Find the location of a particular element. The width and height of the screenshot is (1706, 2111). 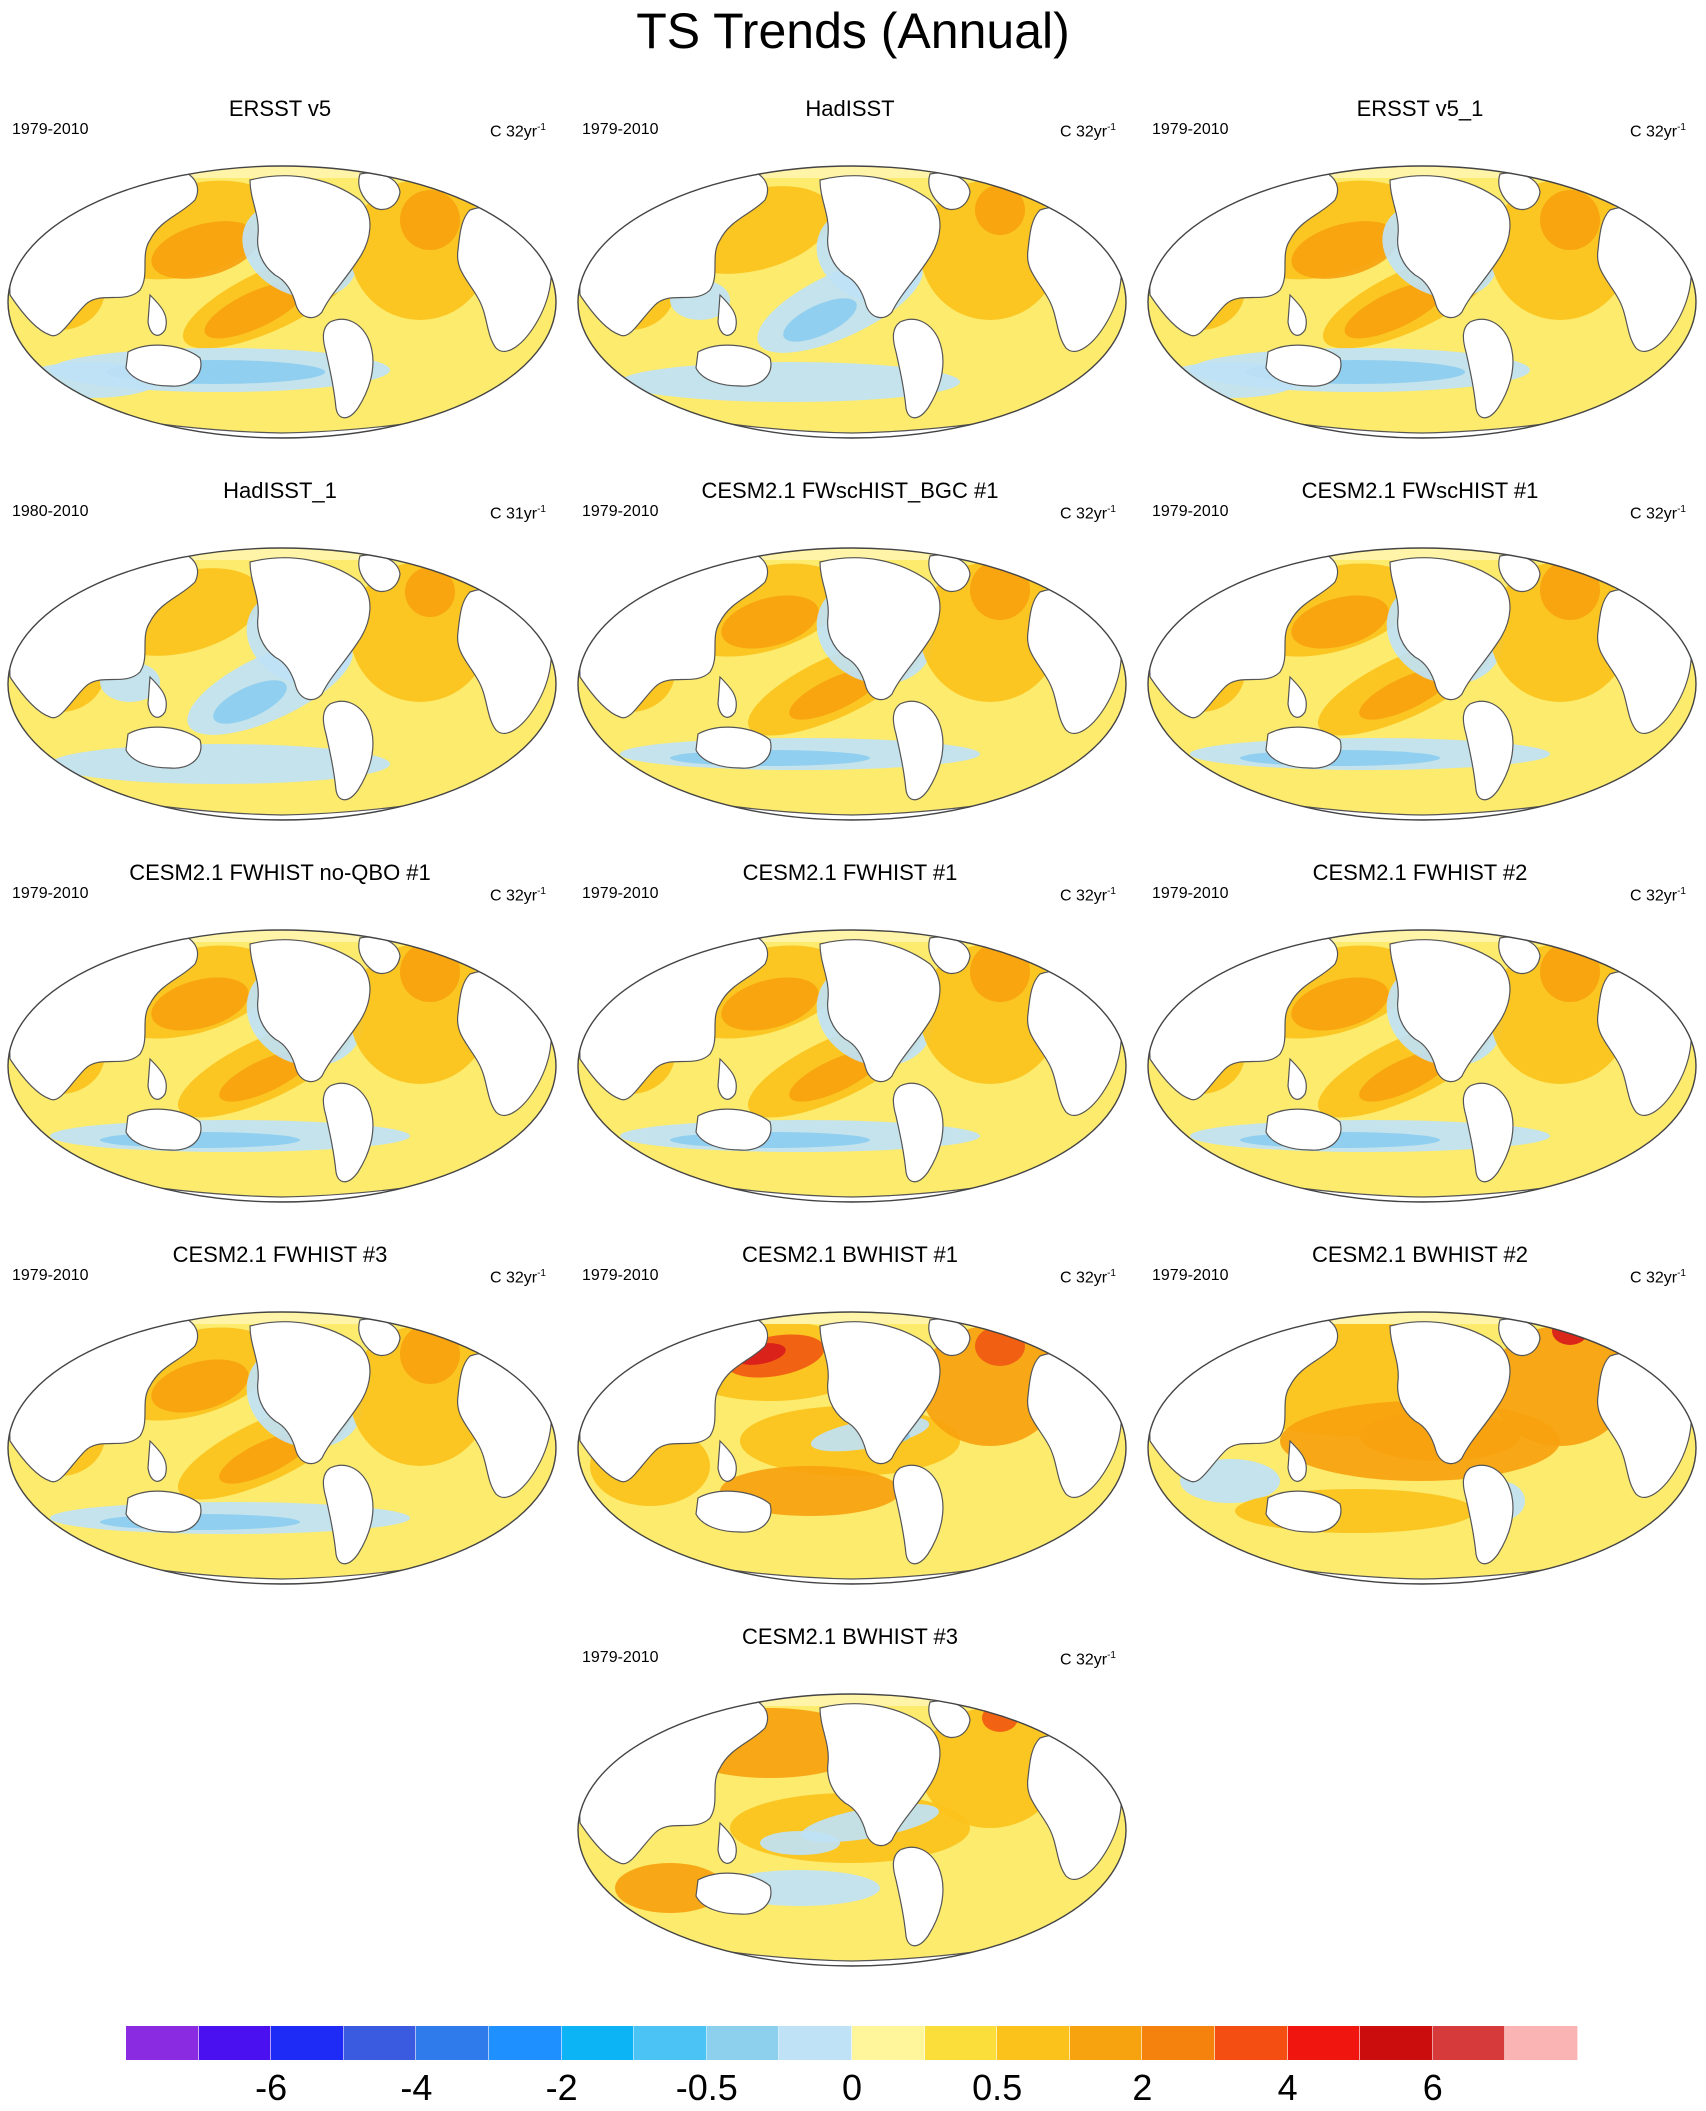

panel-units: C 31yr-1 is located at coordinates (518, 512).